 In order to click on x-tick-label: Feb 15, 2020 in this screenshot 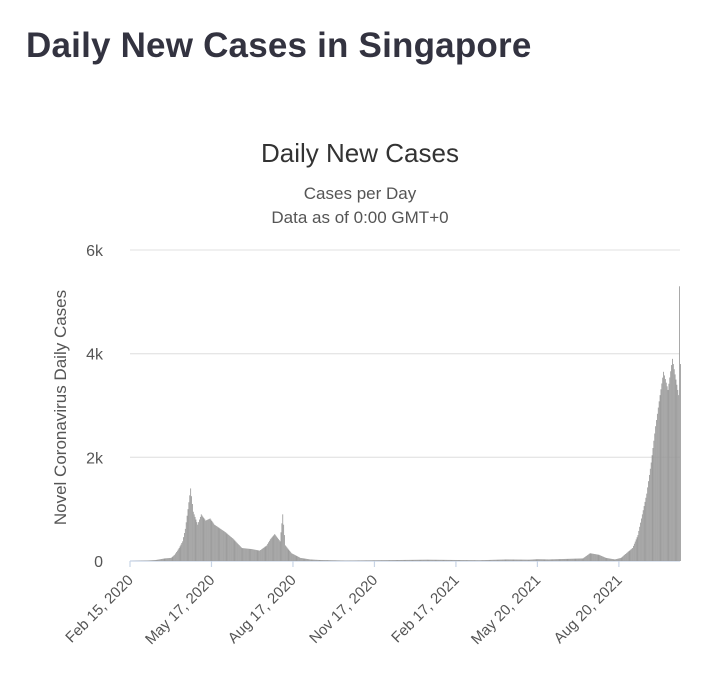, I will do `click(99, 609)`.